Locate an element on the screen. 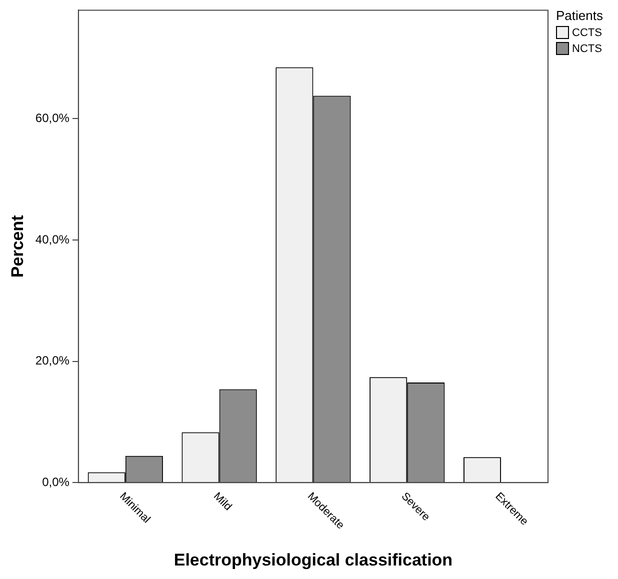 Image resolution: width=618 pixels, height=579 pixels. y-tick-label: 40,0% is located at coordinates (52, 239).